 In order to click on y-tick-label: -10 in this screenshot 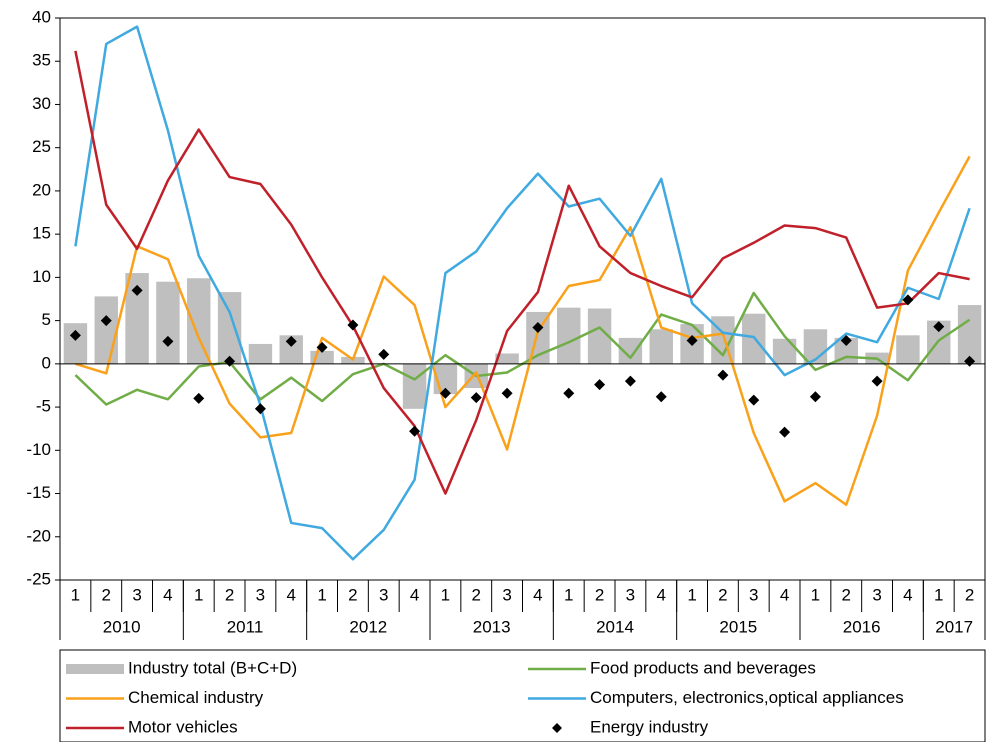, I will do `click(38, 449)`.